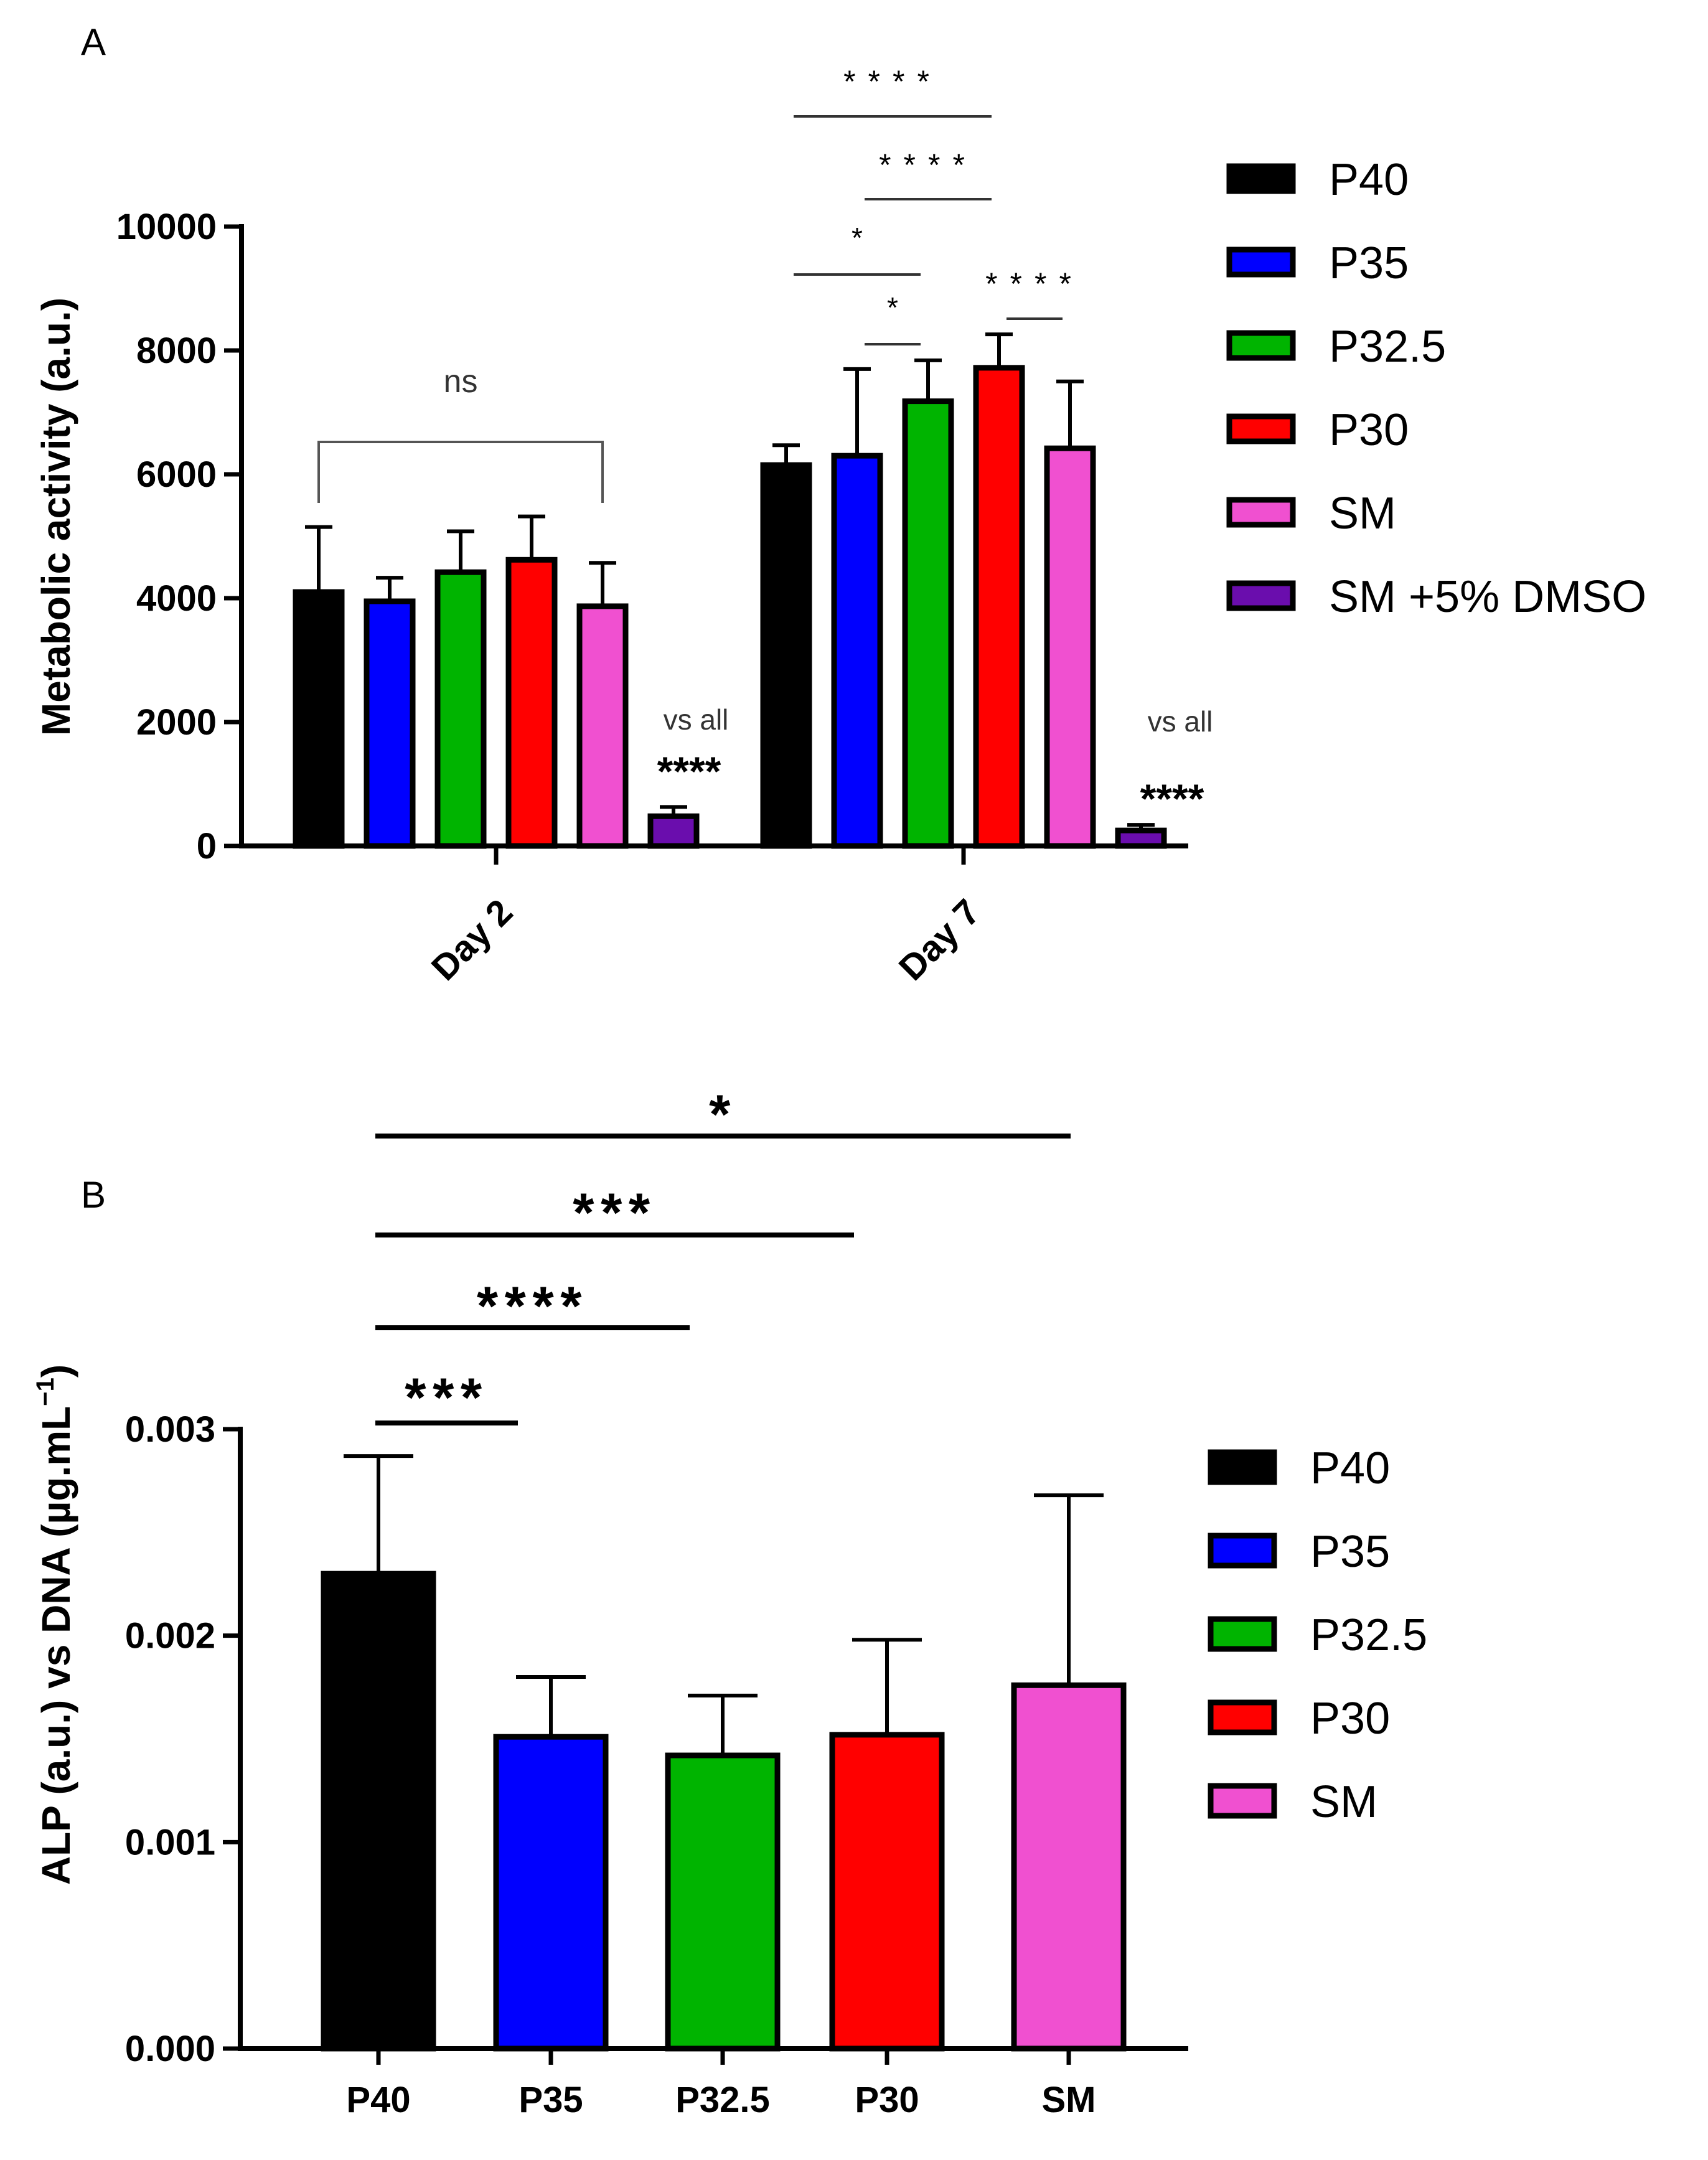  Describe the element at coordinates (730, 590) in the screenshot. I see `panel-a-bars` at that location.